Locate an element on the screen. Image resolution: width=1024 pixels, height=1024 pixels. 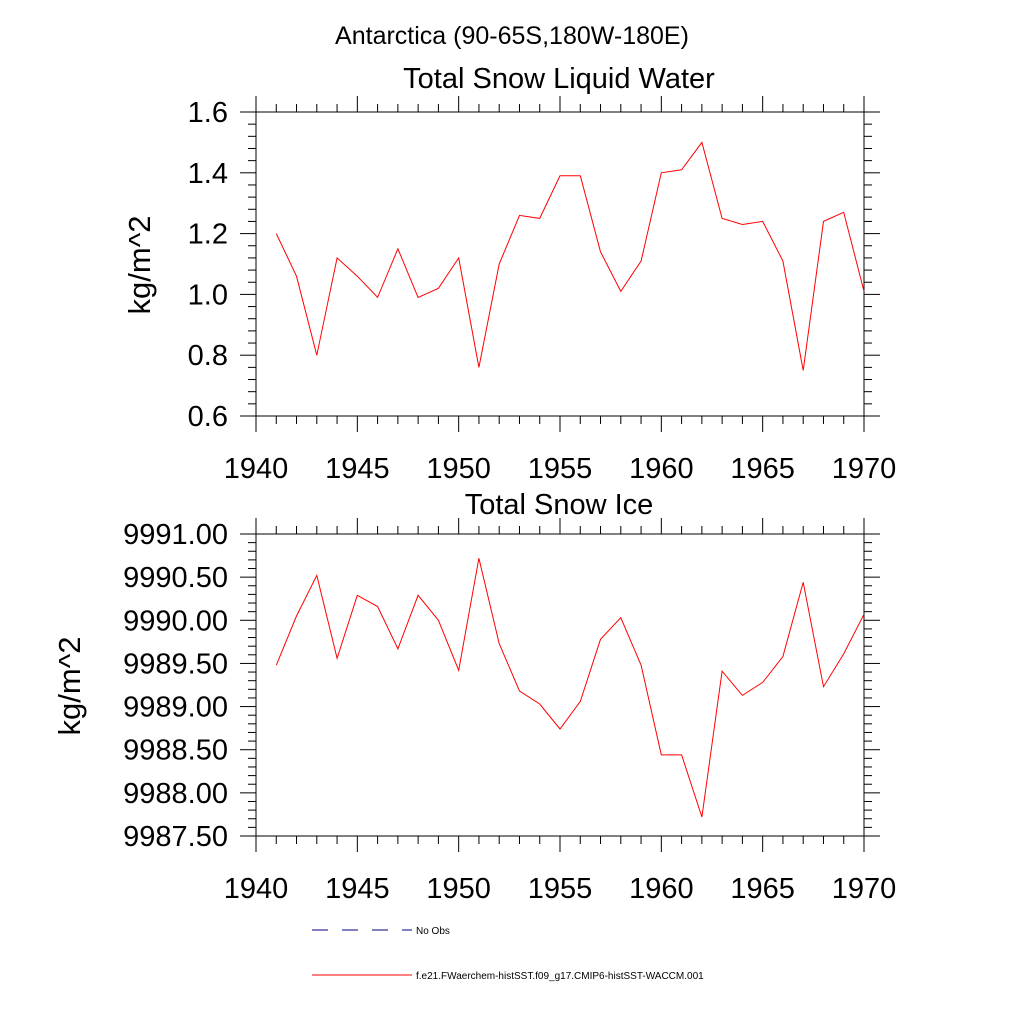
legend-label-no-obs: No Obs is located at coordinates (433, 931).